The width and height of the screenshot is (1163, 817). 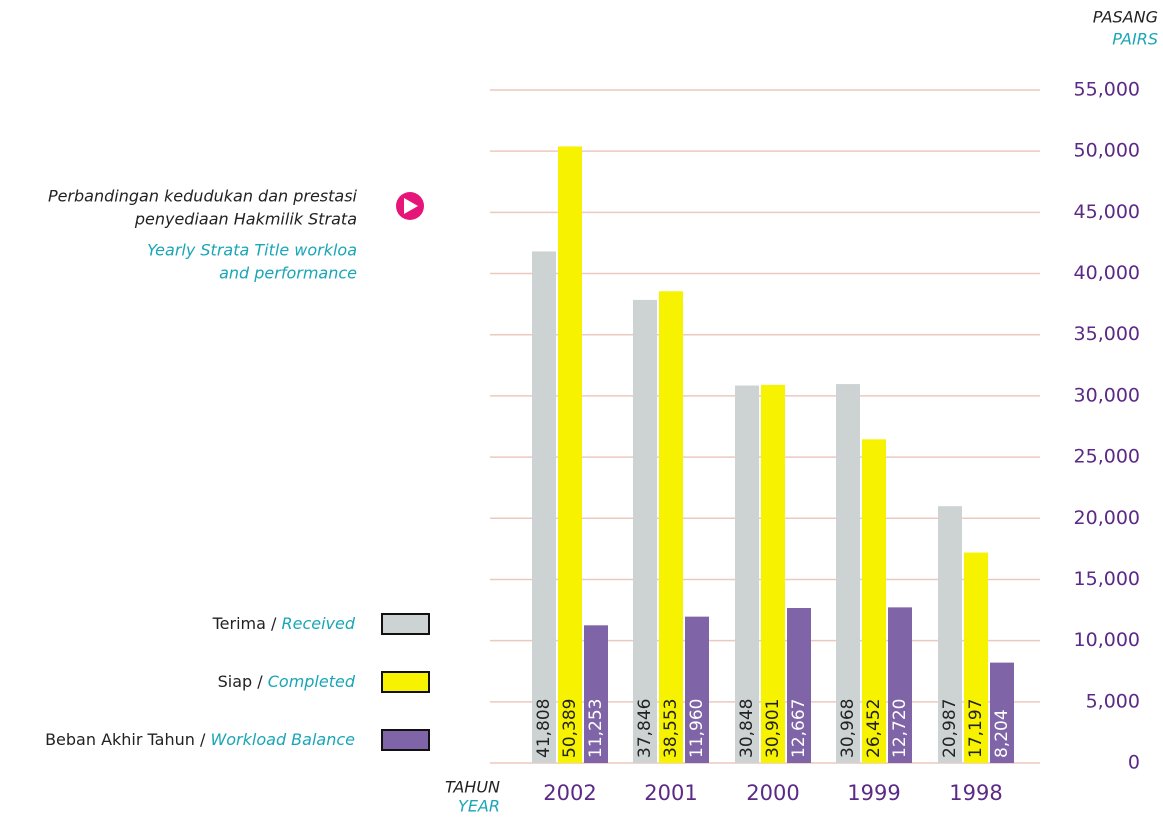 I want to click on x-axis-label: TAHUN, so click(x=472, y=787).